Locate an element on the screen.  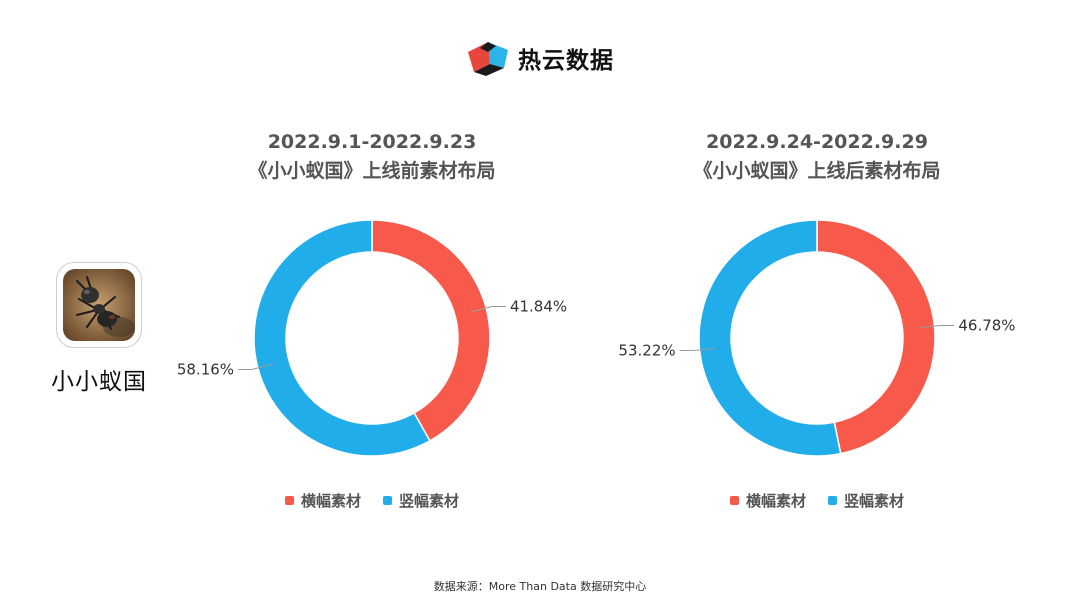
data-label-horizontal: 46.78% is located at coordinates (986, 325).